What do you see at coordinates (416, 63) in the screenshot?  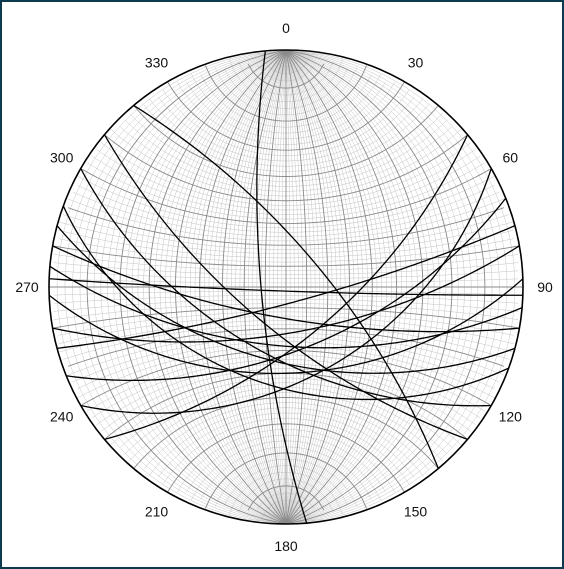 I see `azimuth-label-30: 30` at bounding box center [416, 63].